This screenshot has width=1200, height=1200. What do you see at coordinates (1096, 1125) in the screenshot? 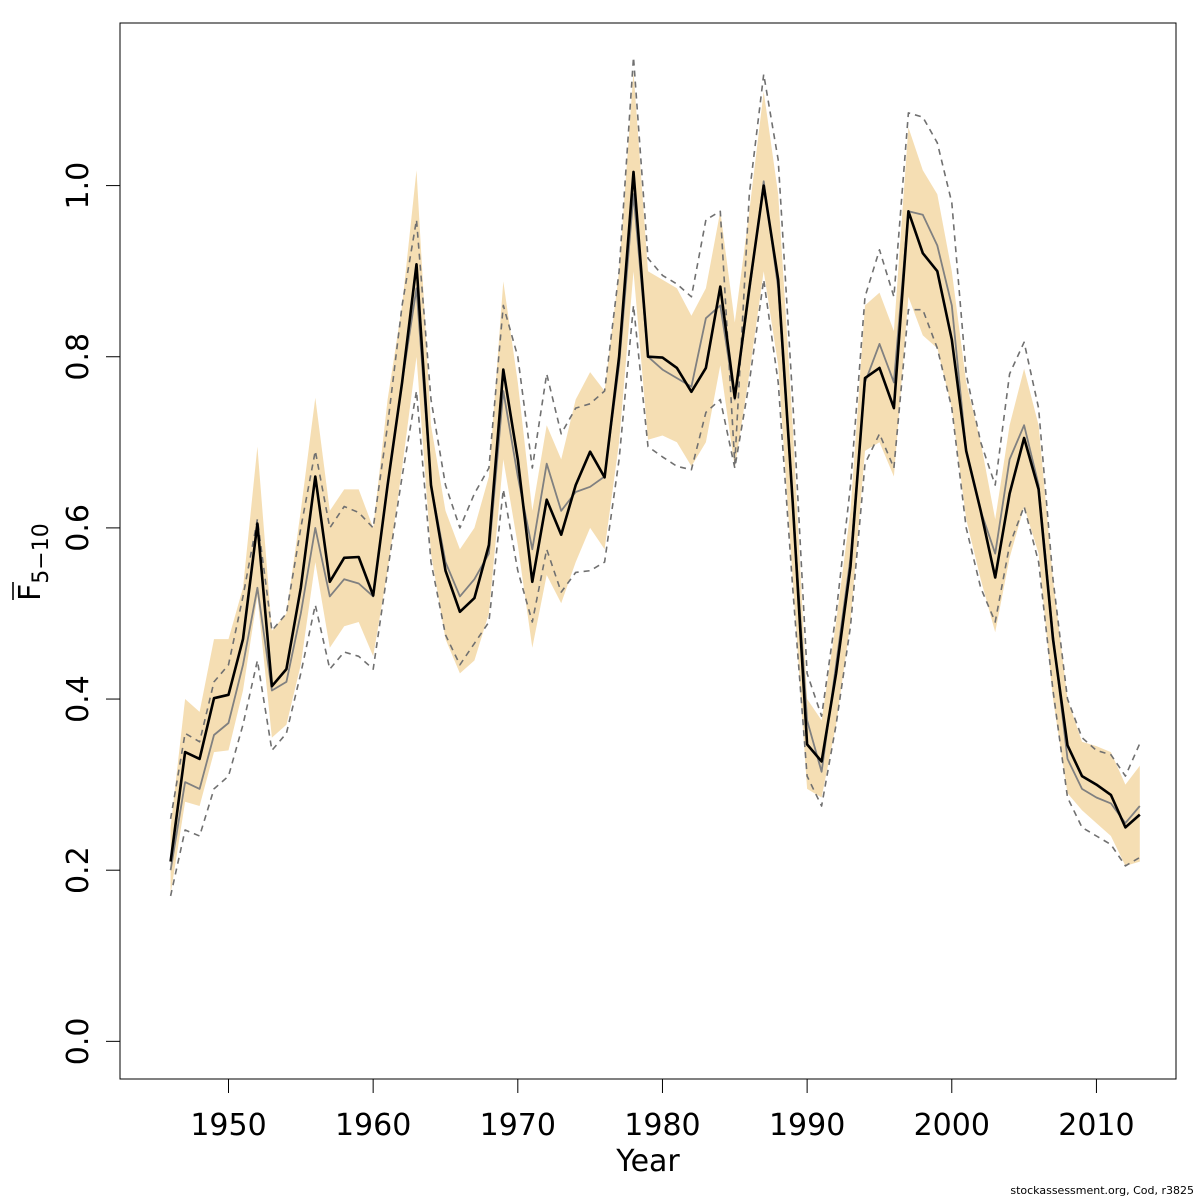
I see `x-tick-label-2010: 2010` at bounding box center [1096, 1125].